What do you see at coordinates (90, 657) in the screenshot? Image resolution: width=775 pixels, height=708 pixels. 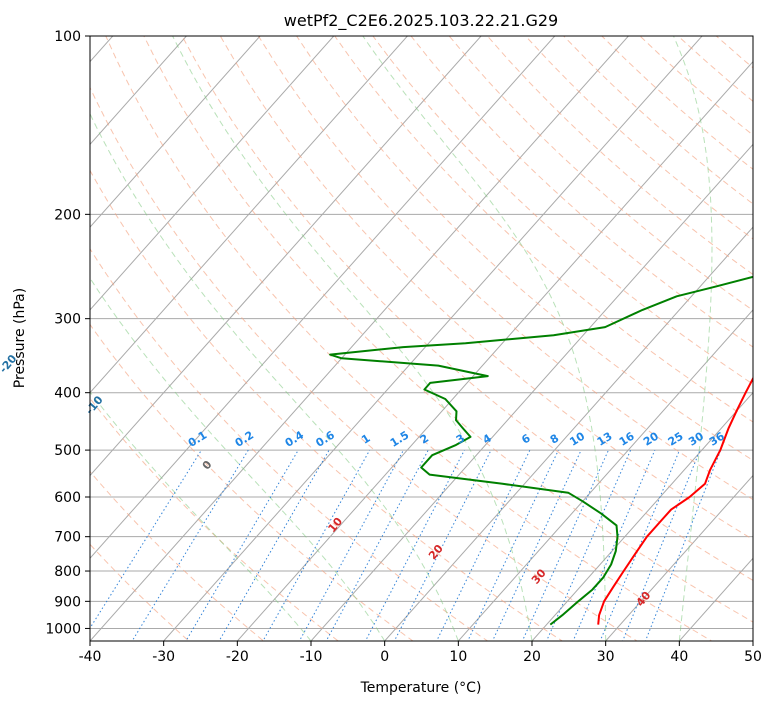 I see `x-tick-label: -40` at bounding box center [90, 657].